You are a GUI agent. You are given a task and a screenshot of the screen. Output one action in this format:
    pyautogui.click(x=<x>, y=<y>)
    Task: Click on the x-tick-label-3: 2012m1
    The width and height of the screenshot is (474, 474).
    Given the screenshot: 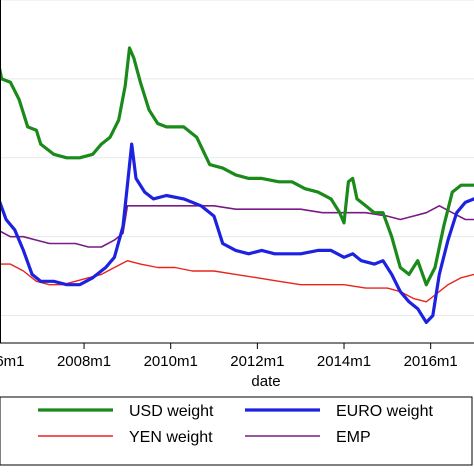 What is the action you would take?
    pyautogui.click(x=257, y=361)
    